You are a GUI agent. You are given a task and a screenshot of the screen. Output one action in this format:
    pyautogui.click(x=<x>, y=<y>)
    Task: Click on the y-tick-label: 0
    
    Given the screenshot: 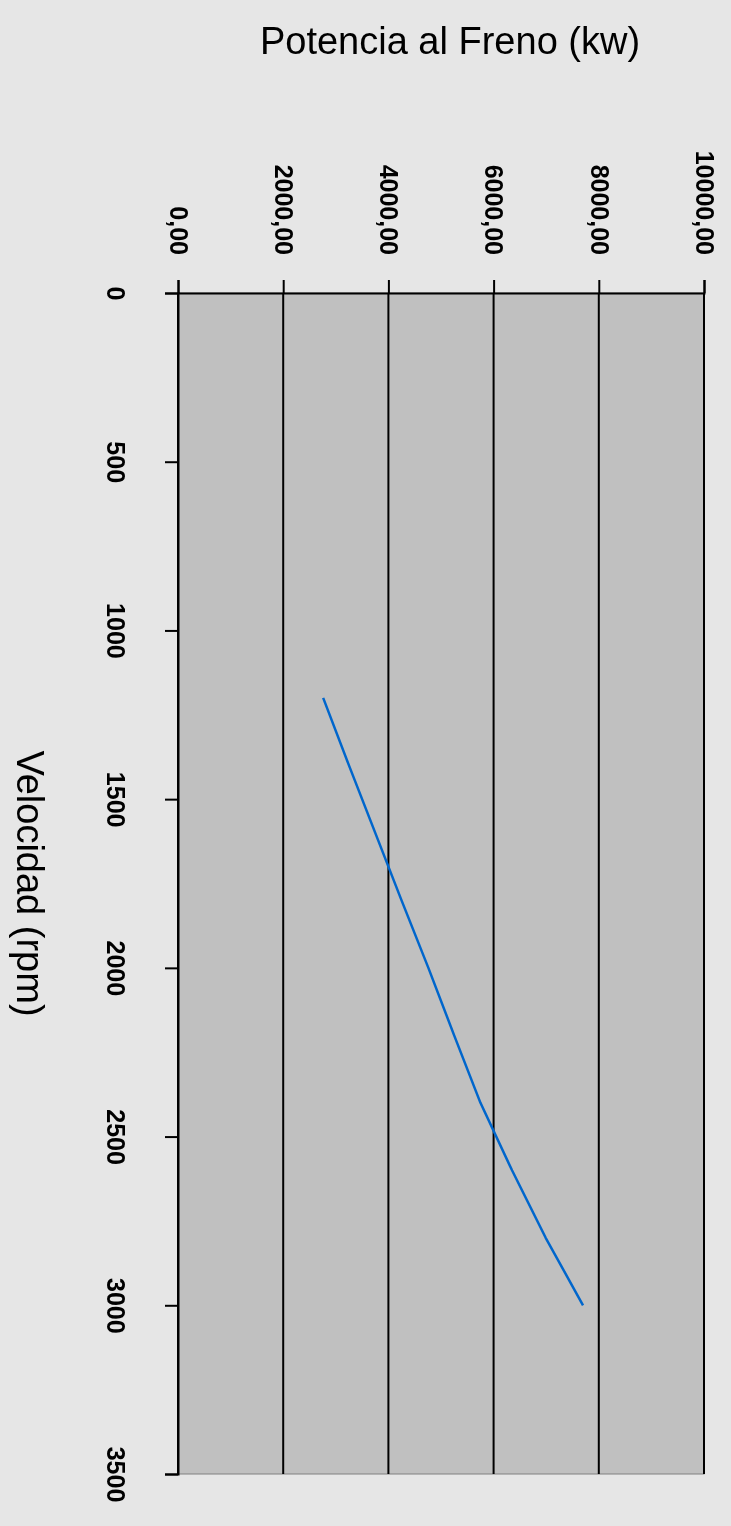 What is the action you would take?
    pyautogui.click(x=116, y=293)
    